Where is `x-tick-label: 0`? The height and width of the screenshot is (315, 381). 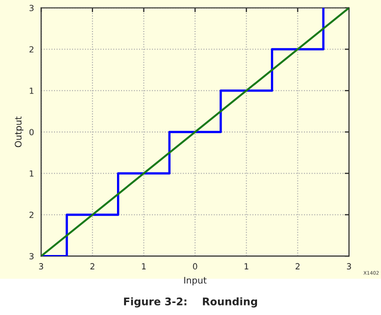
x-tick-label: 0 is located at coordinates (195, 266).